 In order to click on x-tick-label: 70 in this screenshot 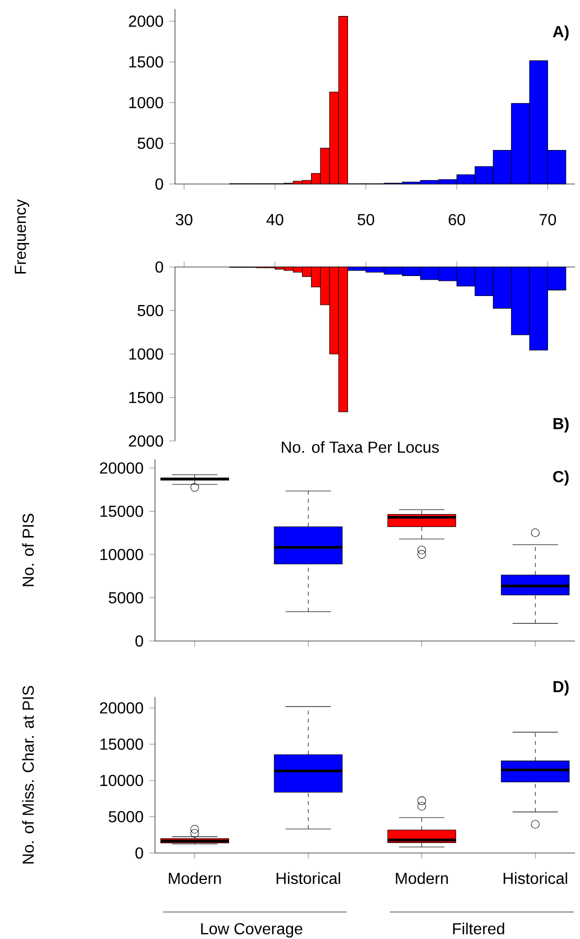, I will do `click(548, 220)`.